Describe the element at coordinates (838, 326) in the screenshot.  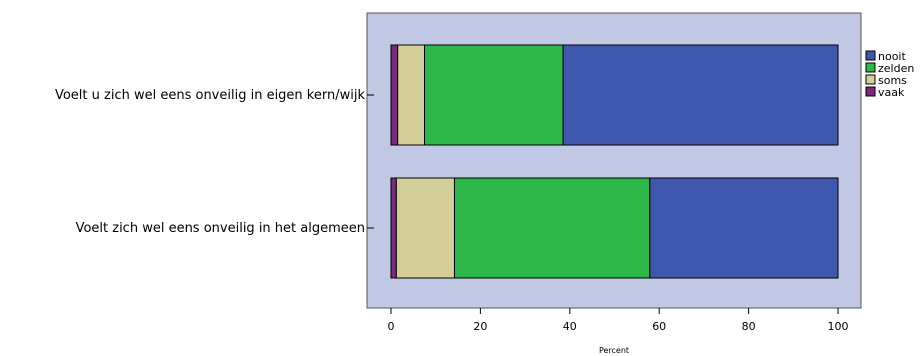
I see `x-tick-label: 100` at that location.